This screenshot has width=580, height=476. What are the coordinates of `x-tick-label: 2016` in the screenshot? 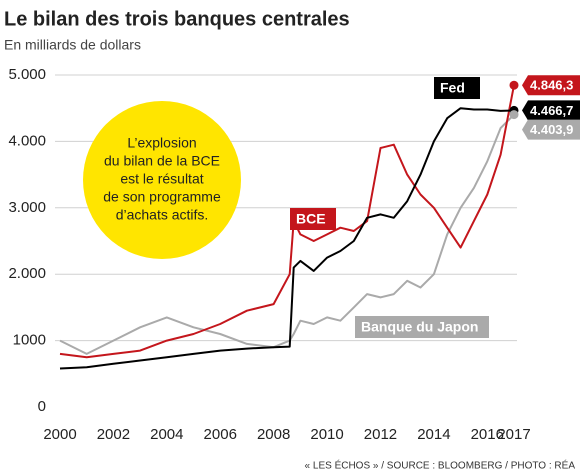 It's located at (487, 434).